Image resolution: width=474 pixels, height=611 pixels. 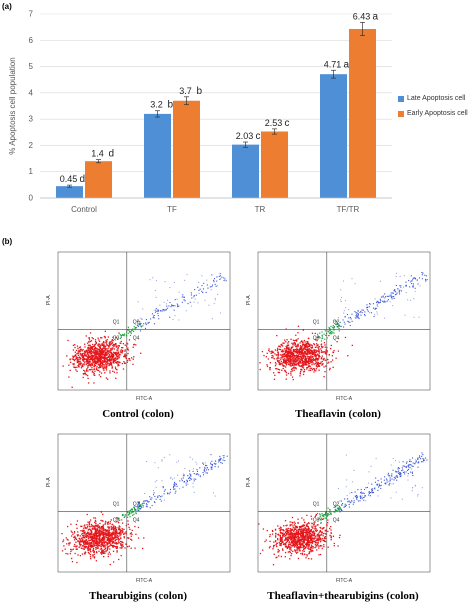 I want to click on y-tick-label: 1, so click(x=31, y=171).